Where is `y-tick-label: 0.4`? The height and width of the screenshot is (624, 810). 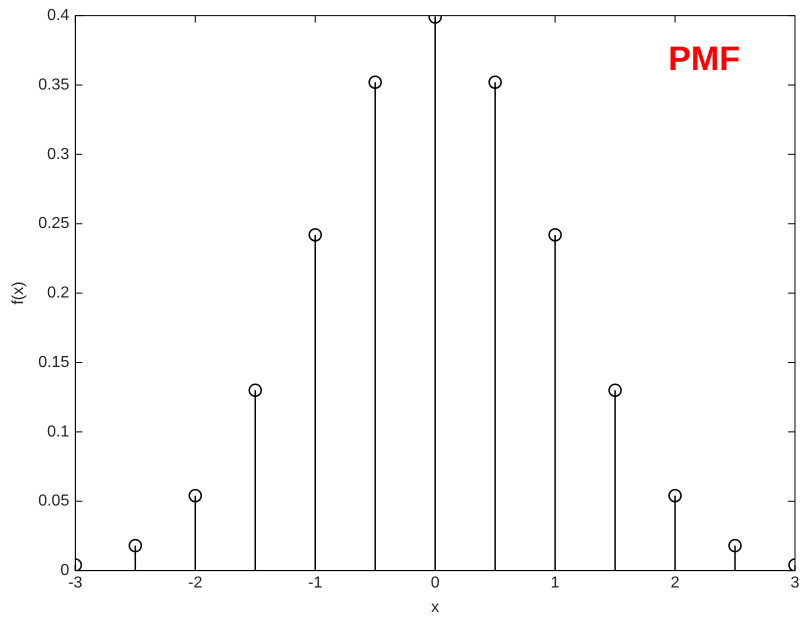
y-tick-label: 0.4 is located at coordinates (58, 15).